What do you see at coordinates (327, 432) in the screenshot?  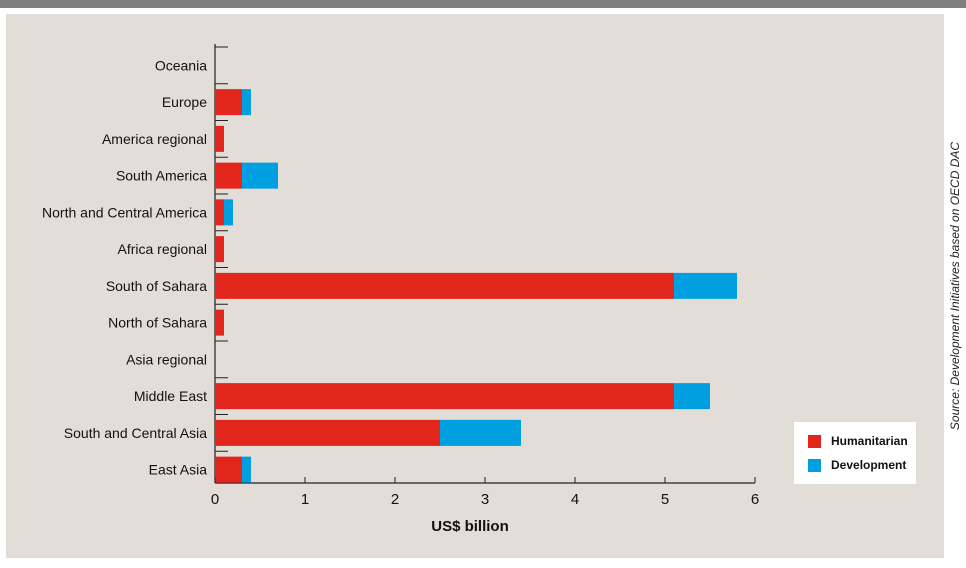 I see `bar-humanitarian-south-and-central-asia` at bounding box center [327, 432].